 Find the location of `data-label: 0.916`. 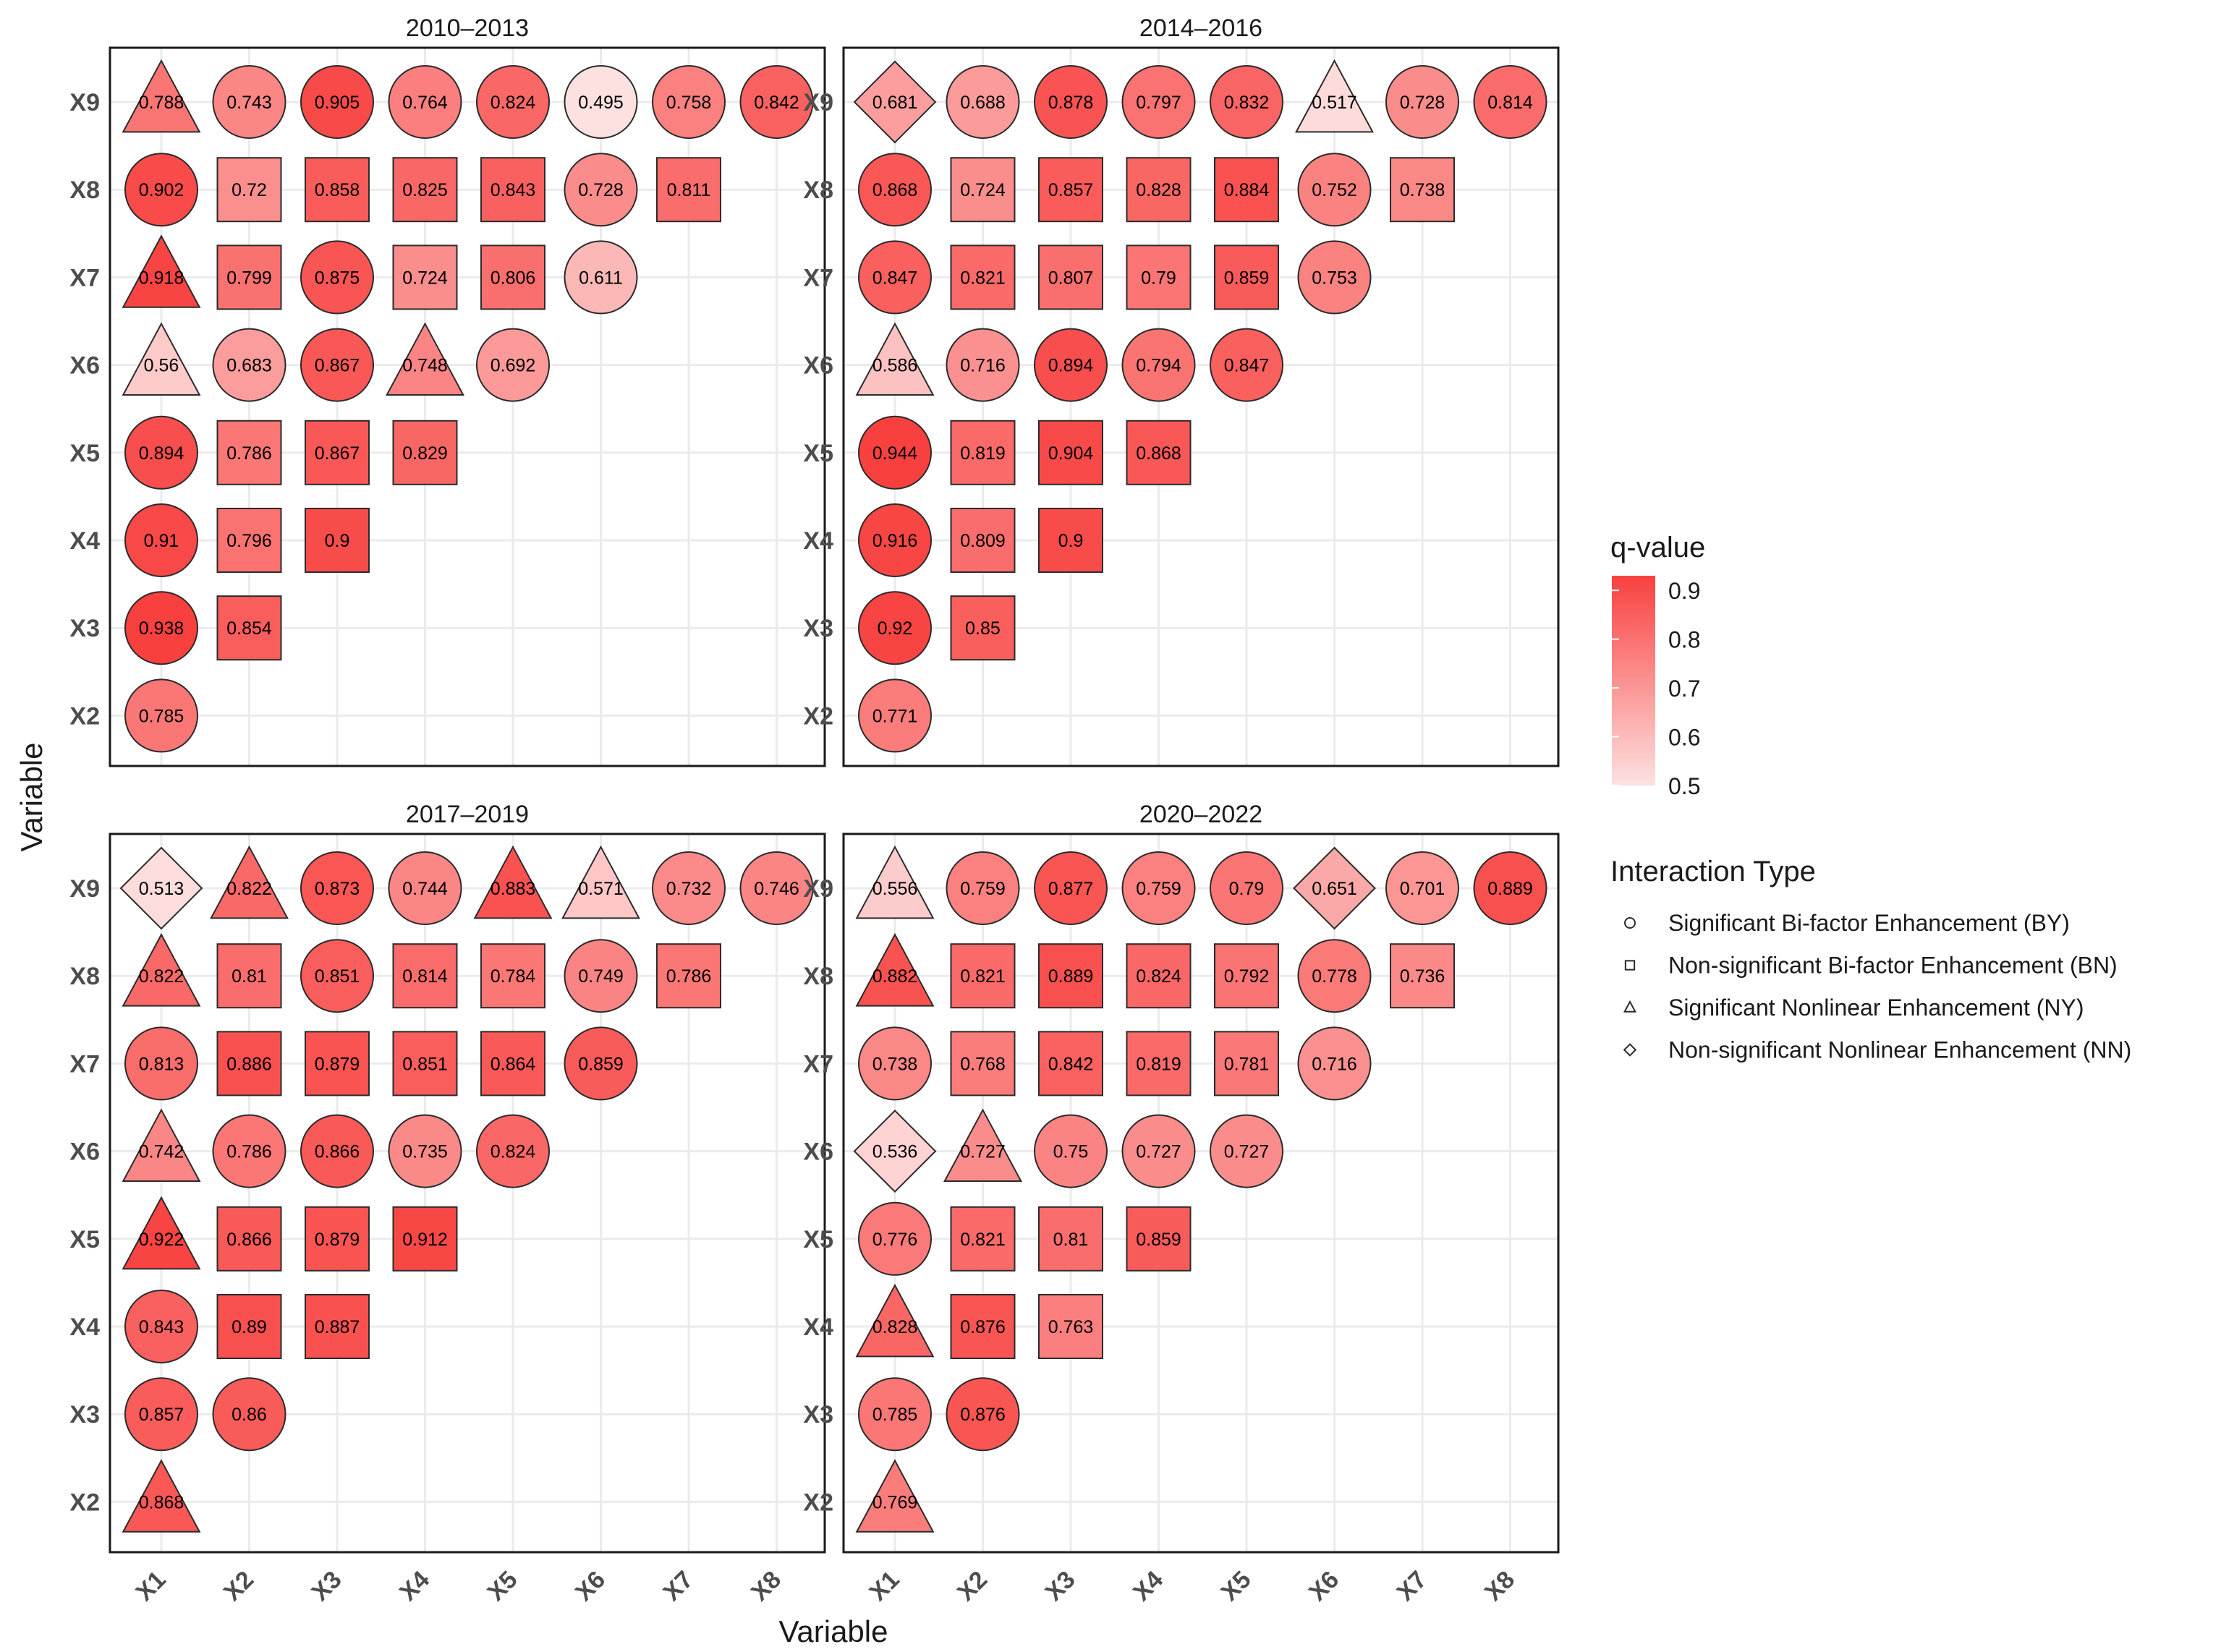

data-label: 0.916 is located at coordinates (895, 541).